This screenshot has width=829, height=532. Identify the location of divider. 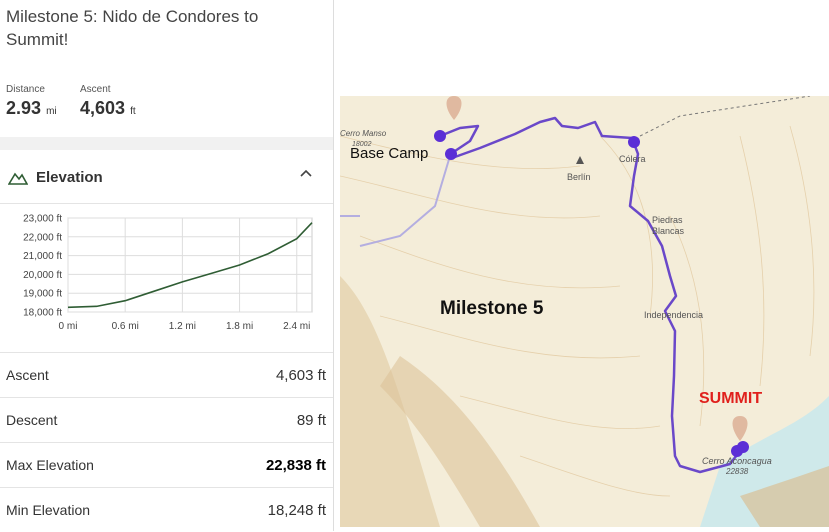
(166, 143).